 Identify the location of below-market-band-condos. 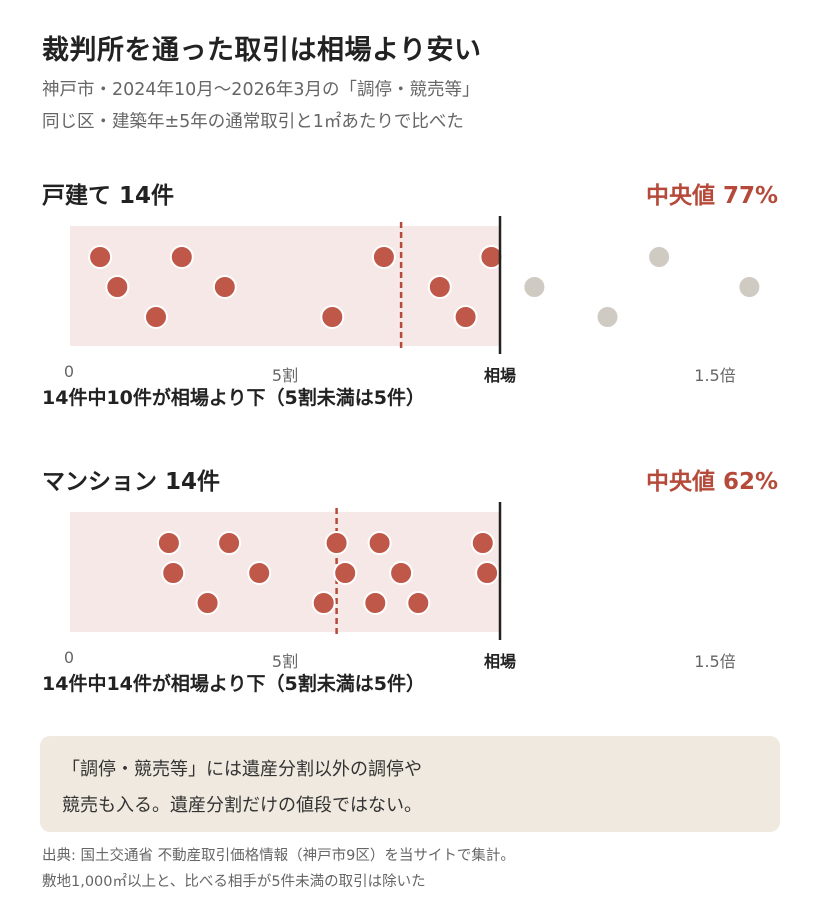
(285, 572).